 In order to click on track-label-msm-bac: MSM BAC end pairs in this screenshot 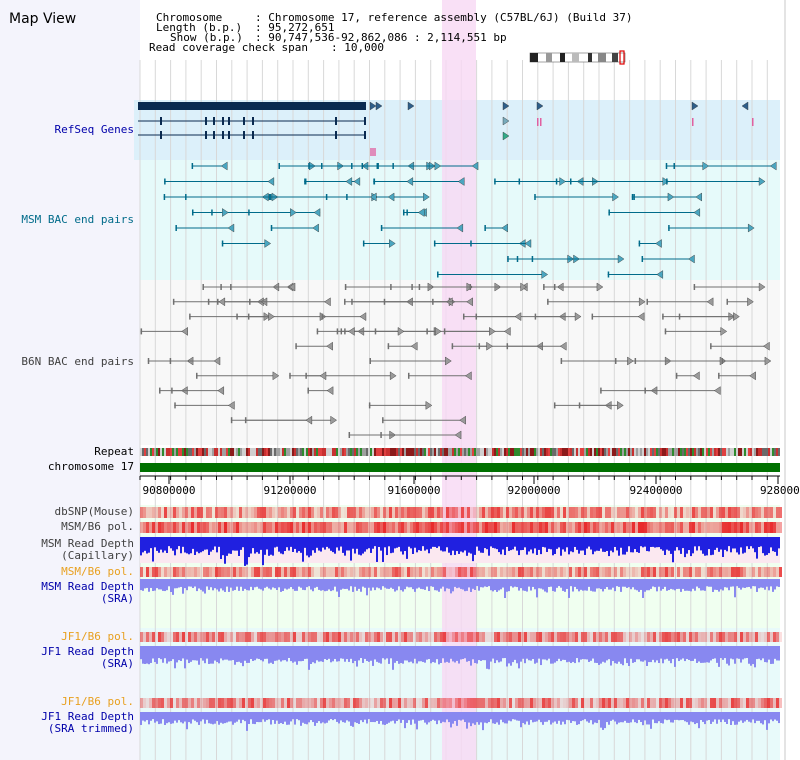, I will do `click(77, 219)`.